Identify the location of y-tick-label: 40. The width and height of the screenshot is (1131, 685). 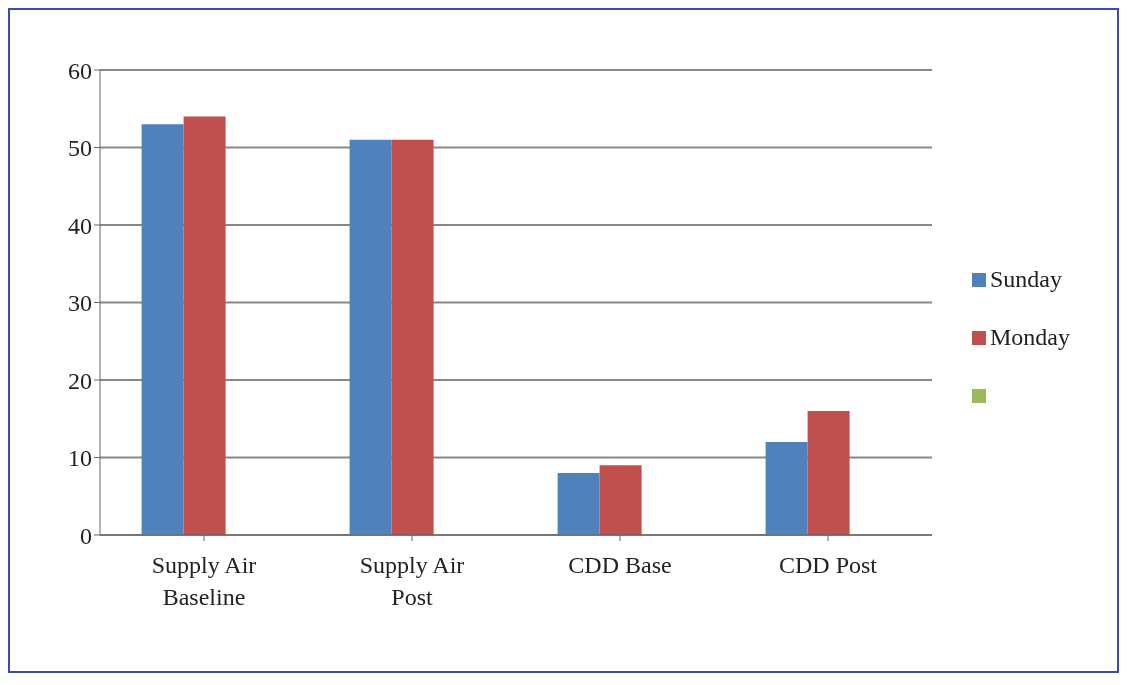
(80, 225).